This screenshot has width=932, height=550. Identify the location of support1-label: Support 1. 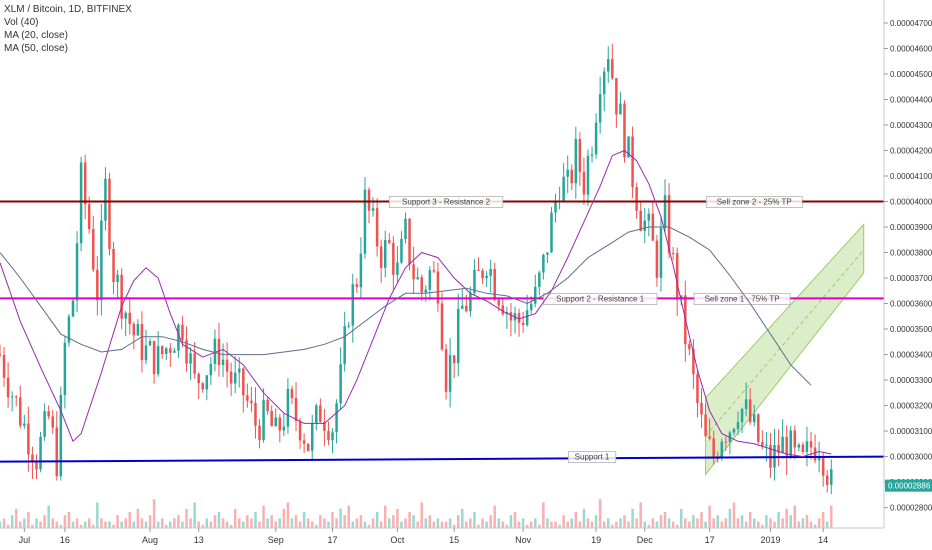
(592, 457).